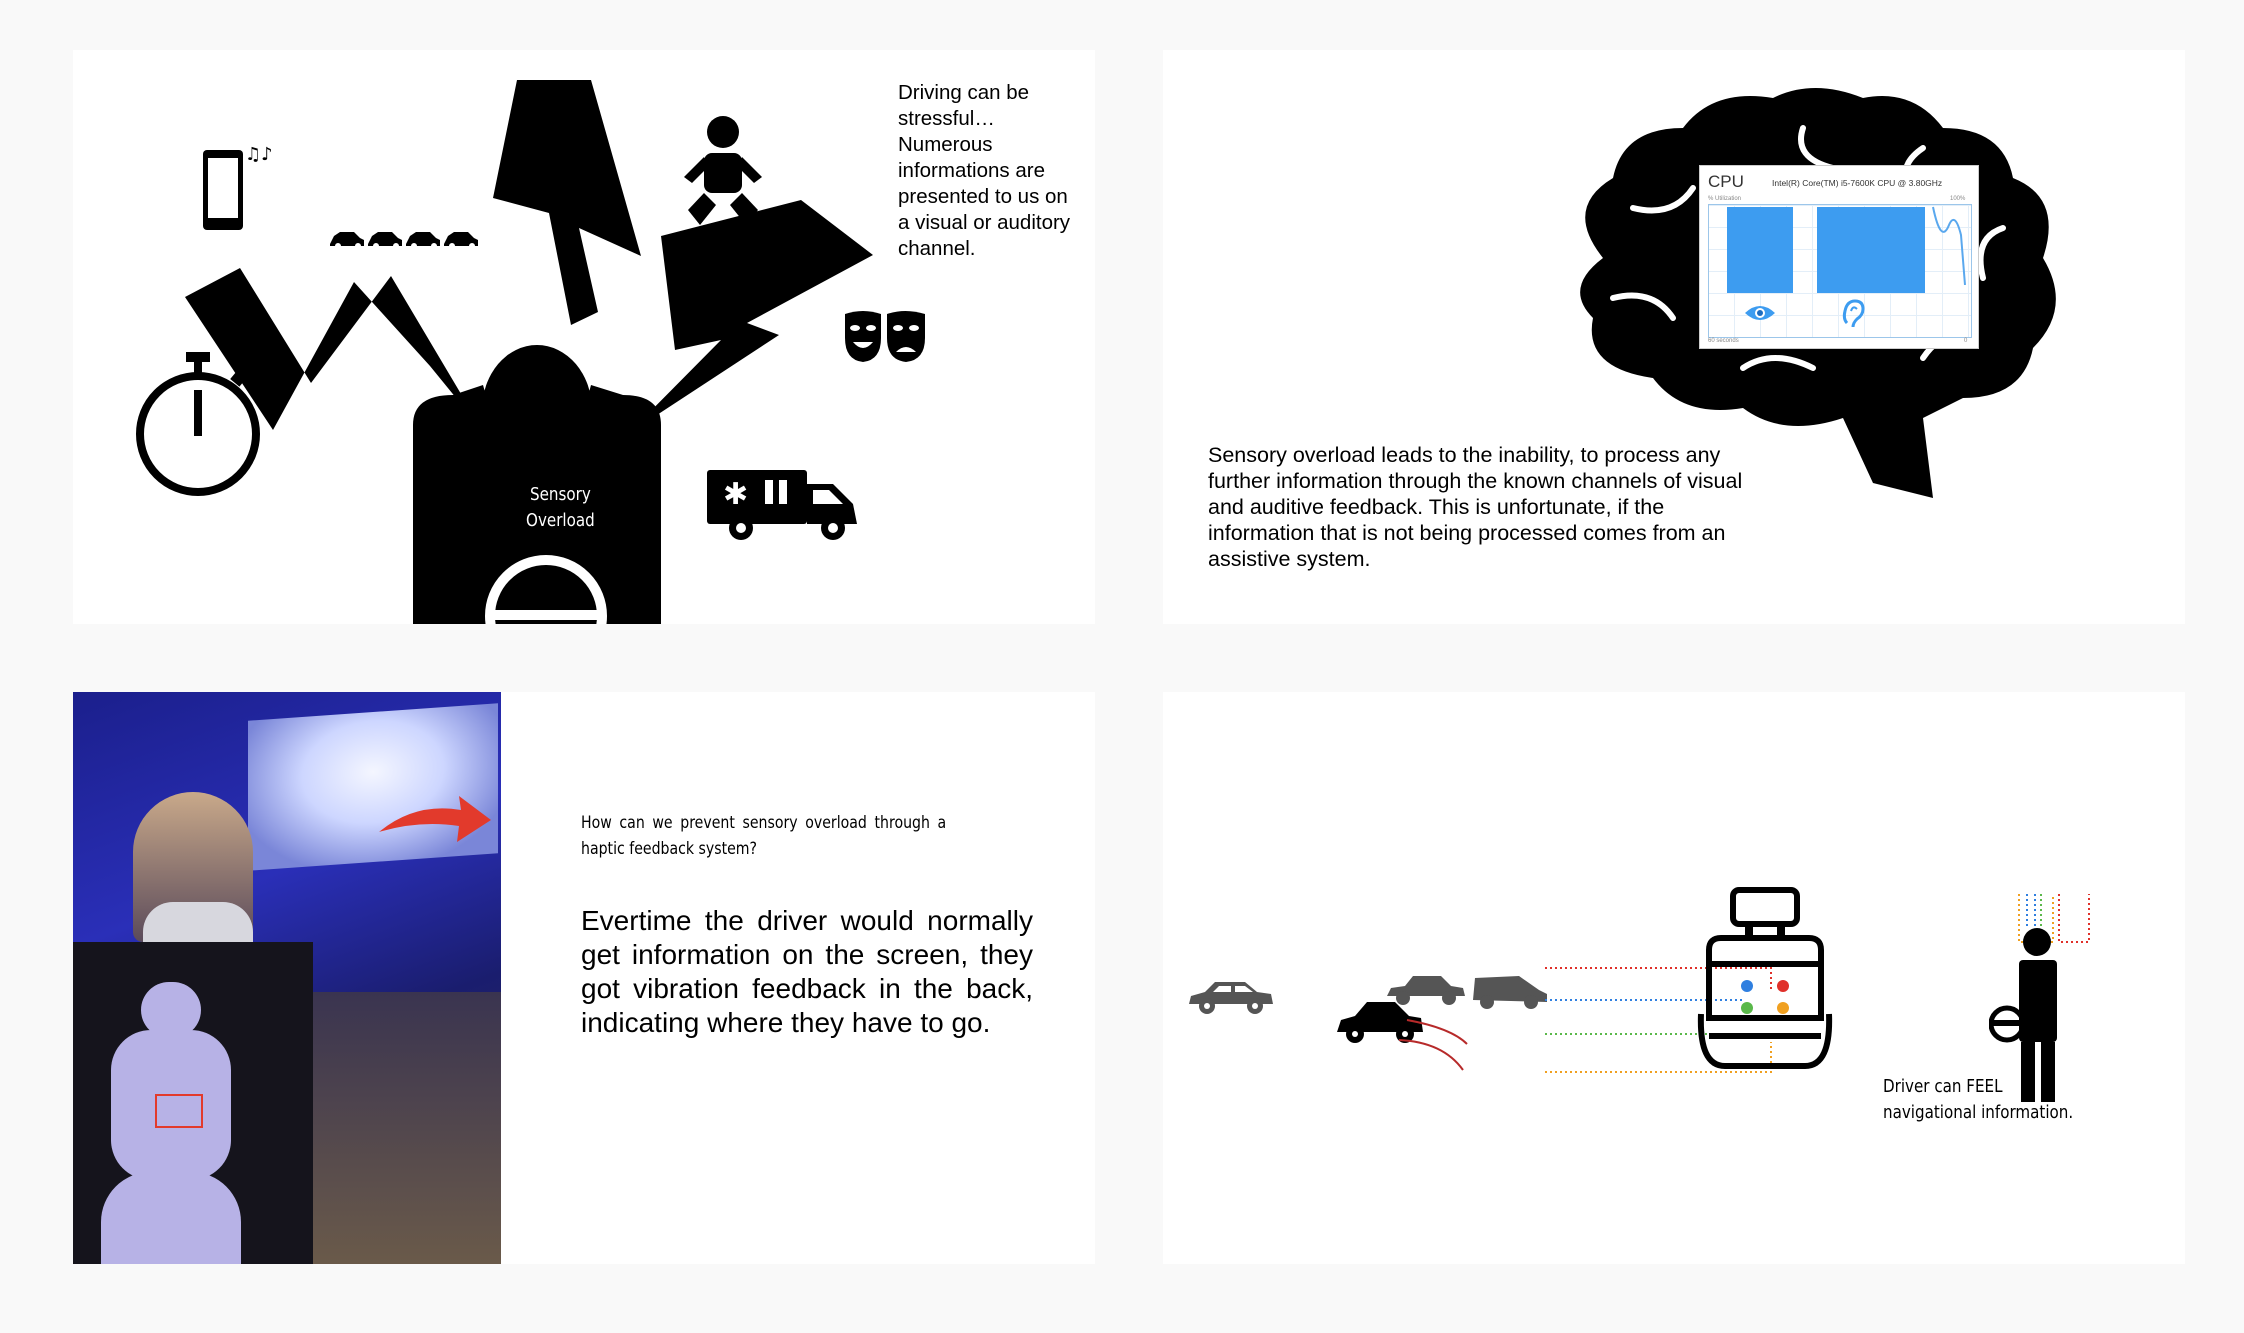  Describe the element at coordinates (1723, 341) in the screenshot. I see `cpu-time-label: 60 seconds` at that location.